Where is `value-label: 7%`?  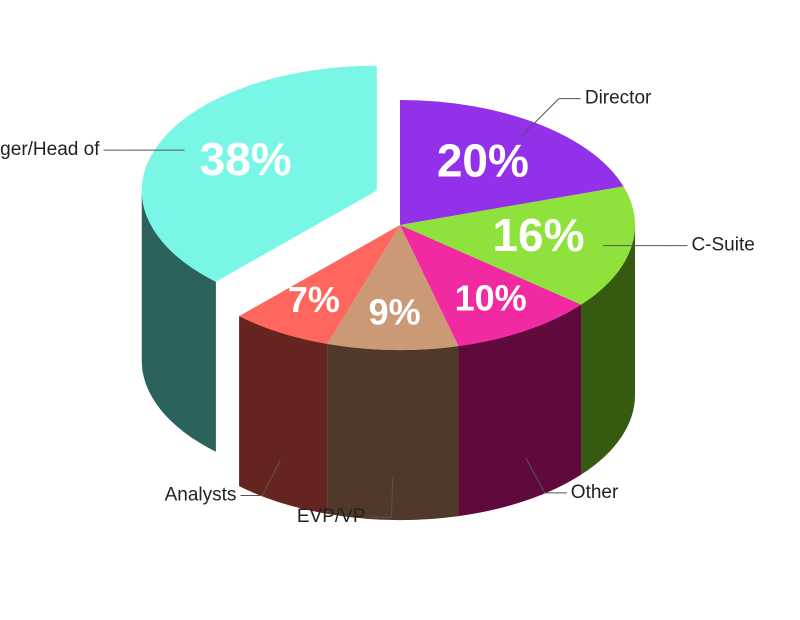 value-label: 7% is located at coordinates (314, 299).